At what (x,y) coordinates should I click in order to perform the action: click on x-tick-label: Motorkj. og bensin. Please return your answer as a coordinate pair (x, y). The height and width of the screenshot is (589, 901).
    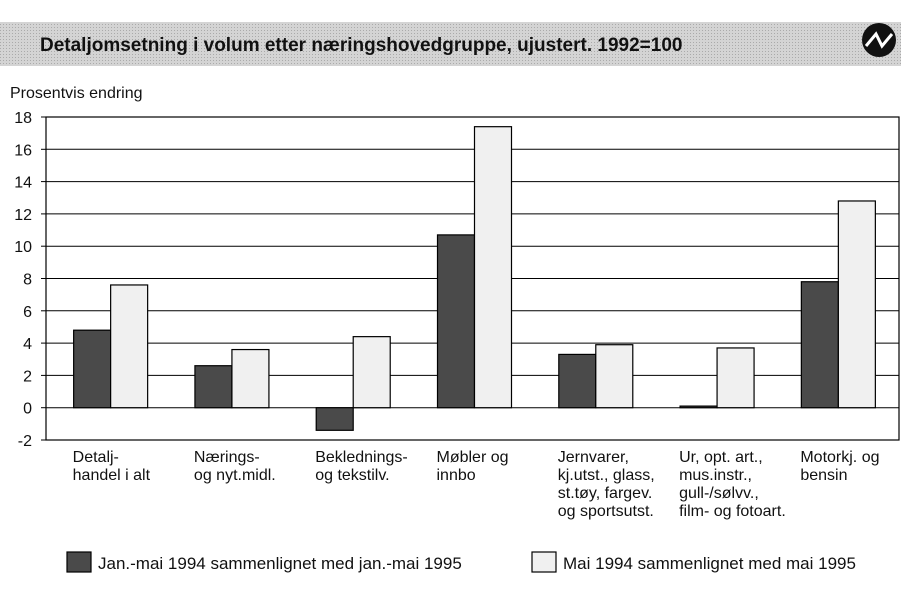
    Looking at the image, I should click on (839, 466).